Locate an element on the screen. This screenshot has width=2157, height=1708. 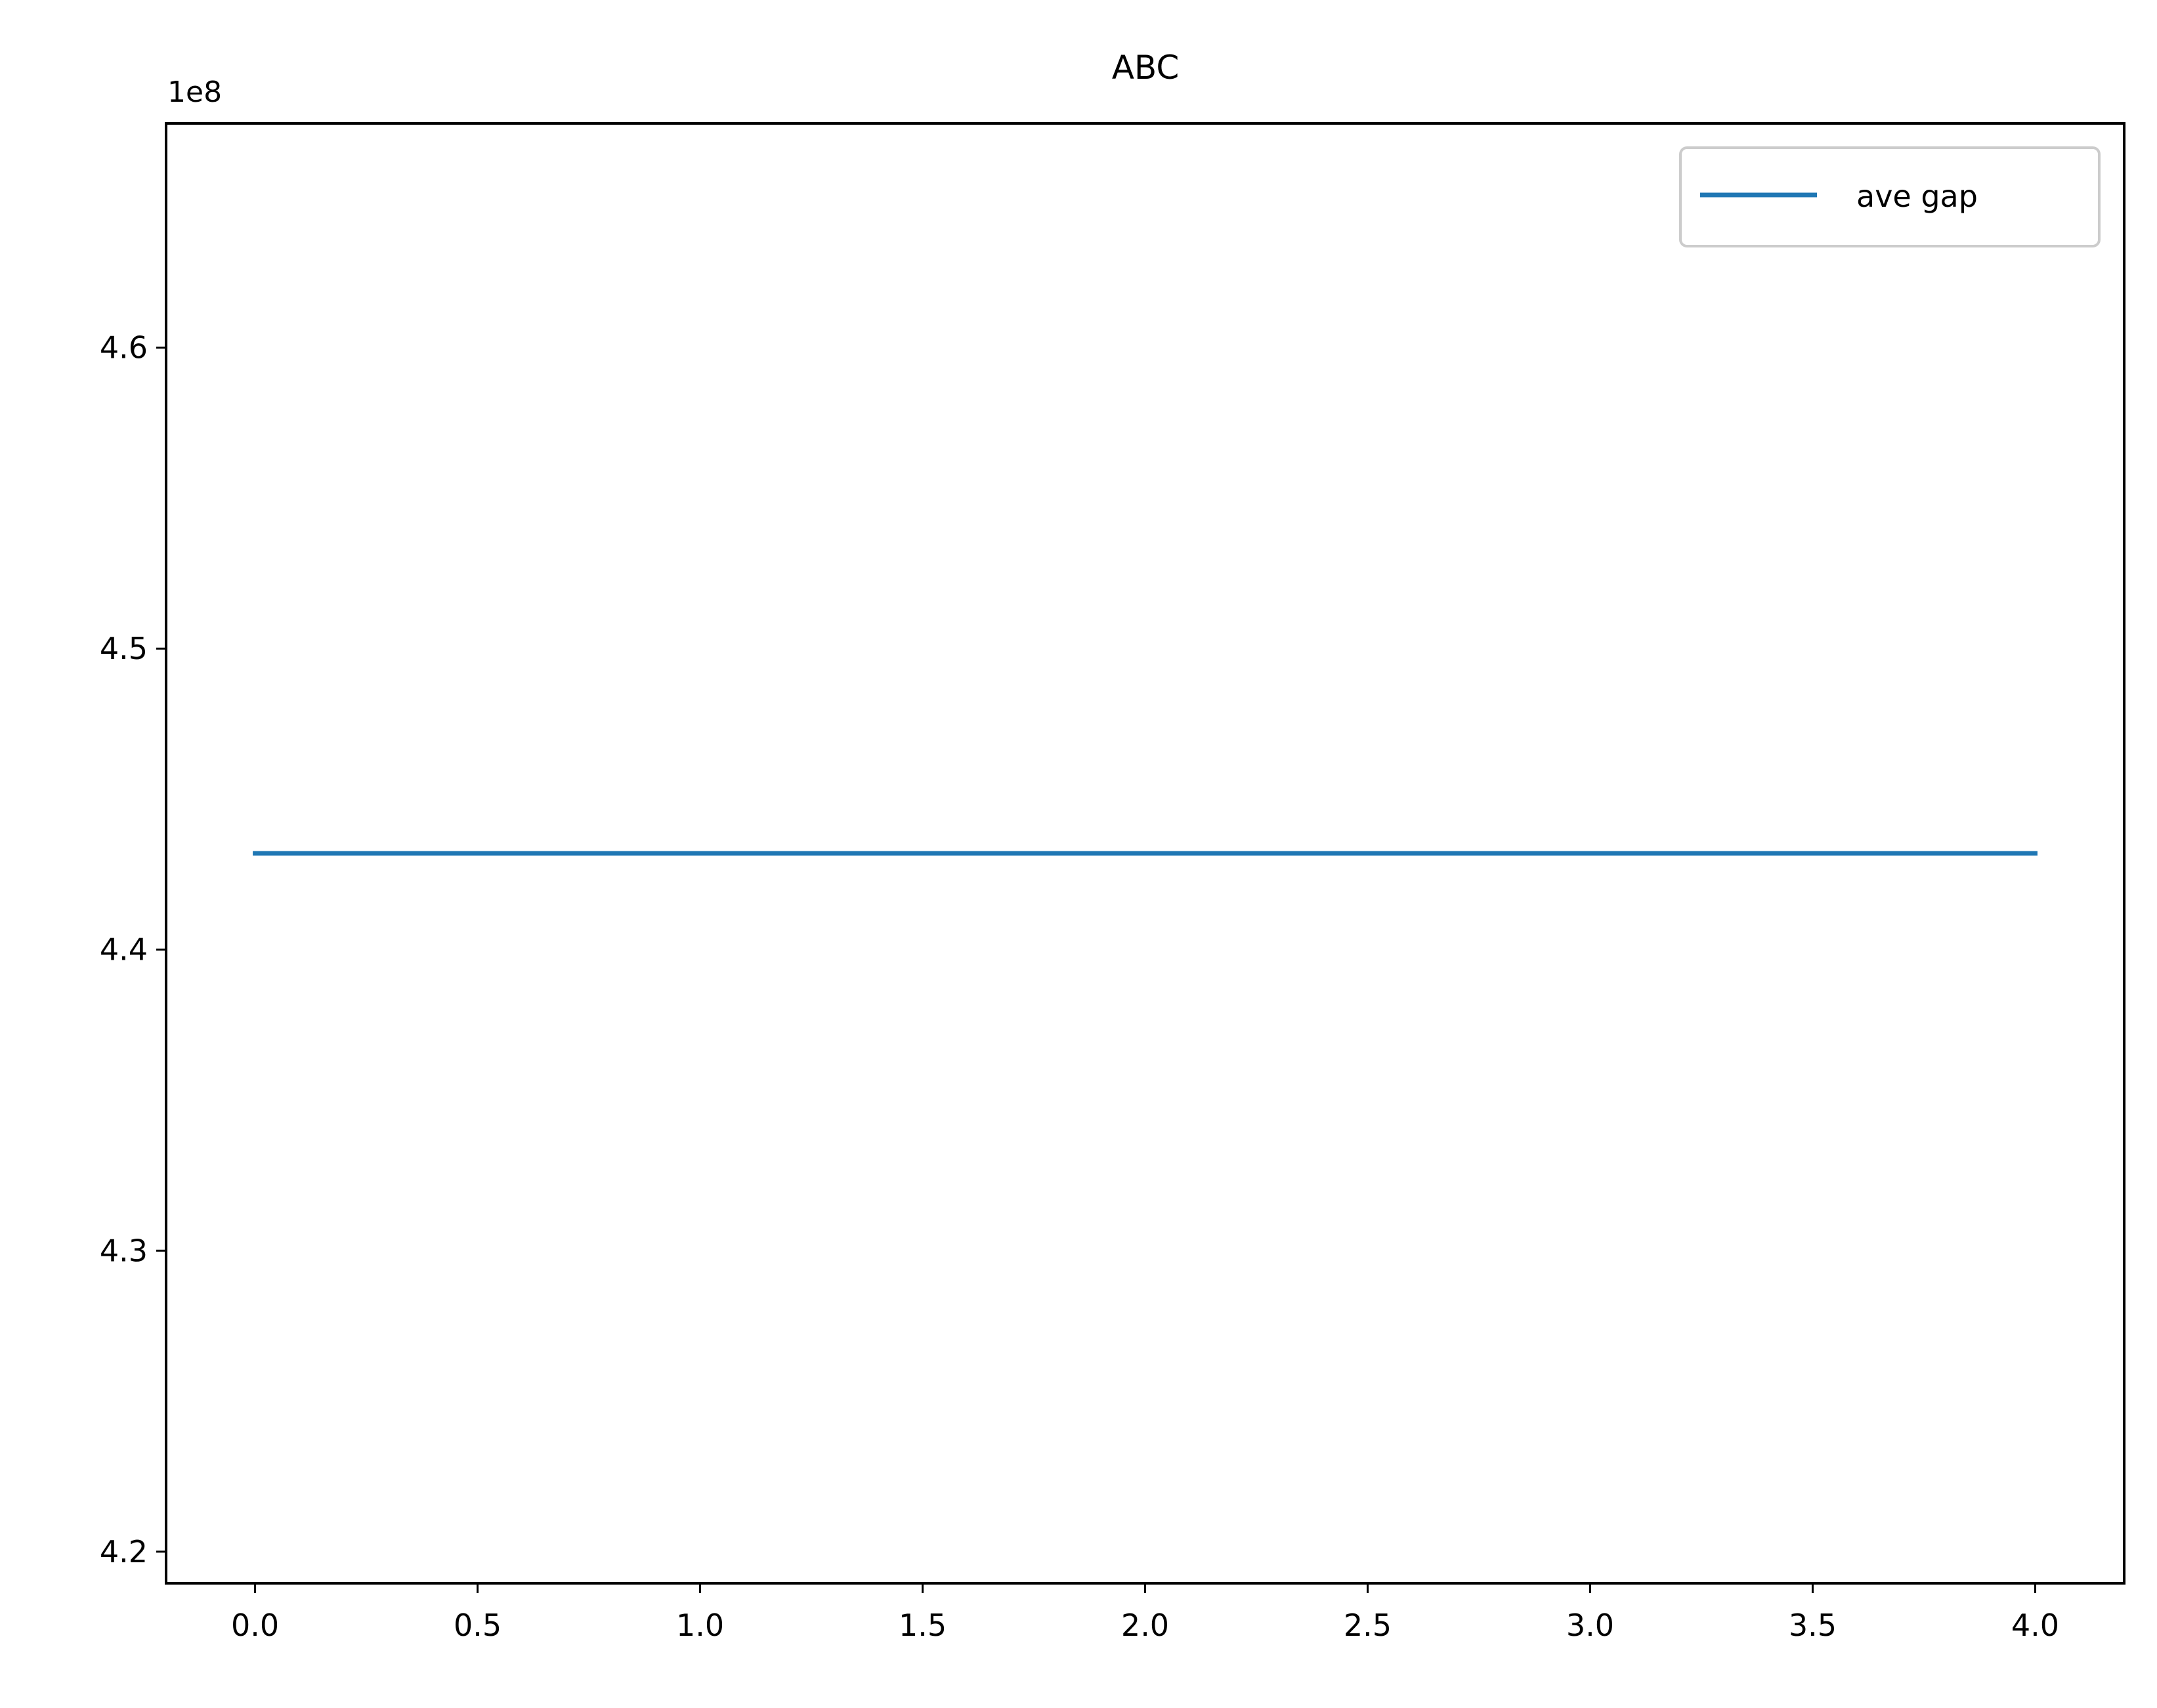
y-tick-label: 4.4 is located at coordinates (124, 950).